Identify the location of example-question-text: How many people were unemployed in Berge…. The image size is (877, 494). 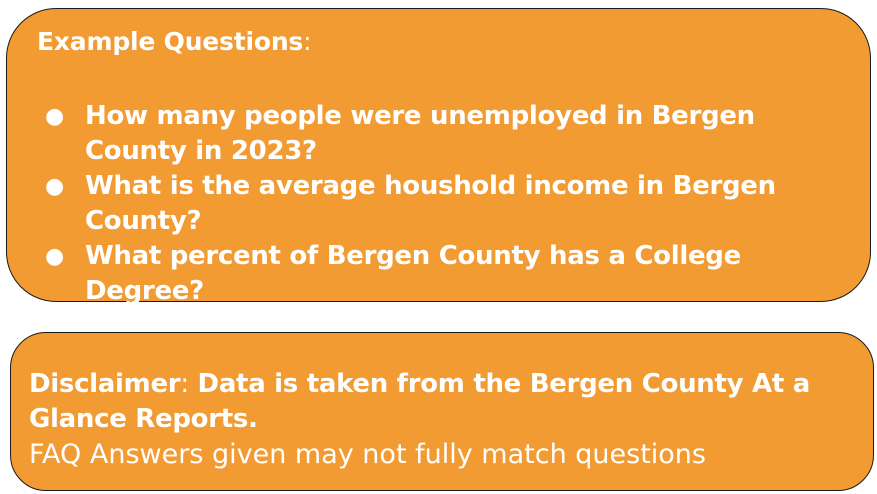
(420, 133).